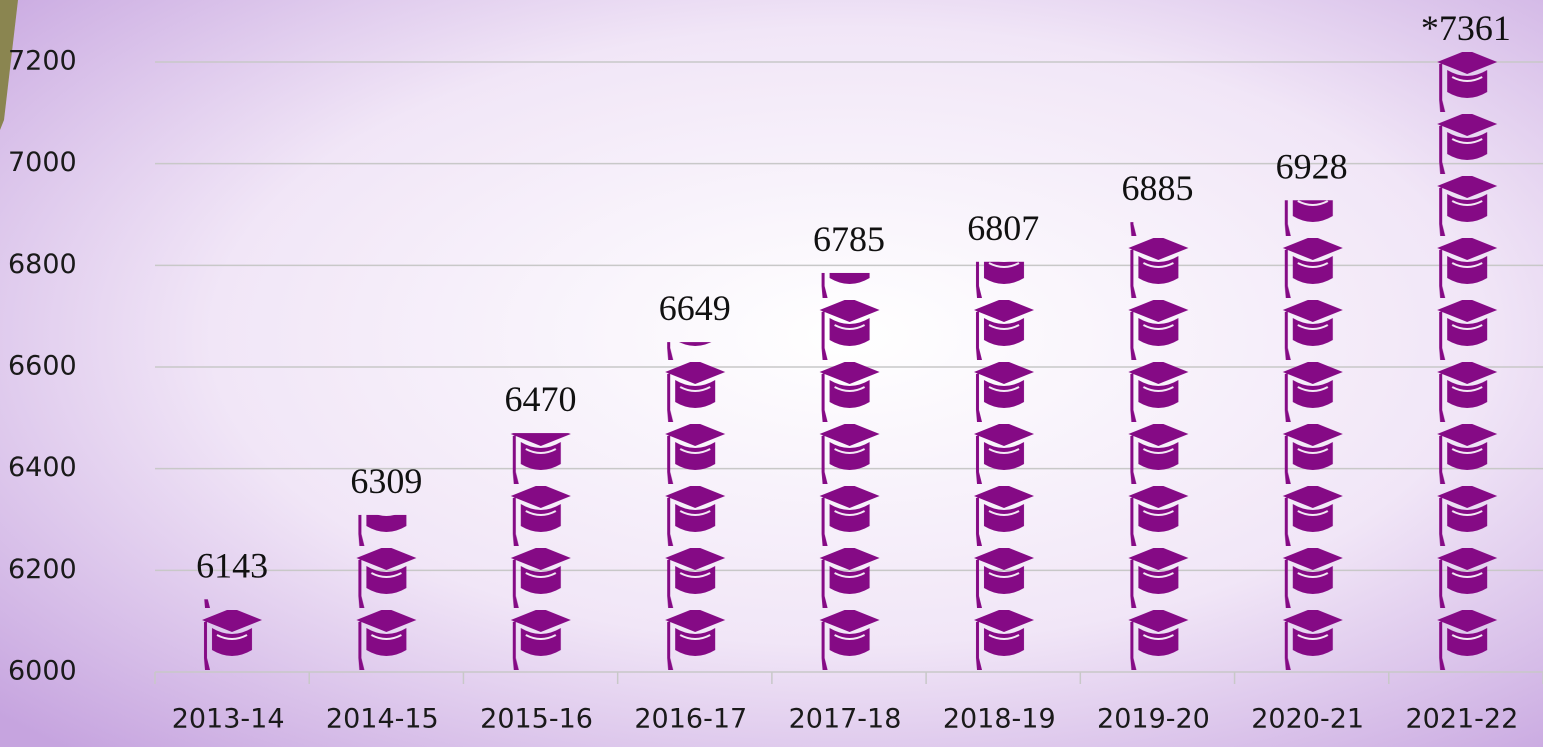 The height and width of the screenshot is (747, 1543). What do you see at coordinates (42, 264) in the screenshot?
I see `y-tick-label: 6800` at bounding box center [42, 264].